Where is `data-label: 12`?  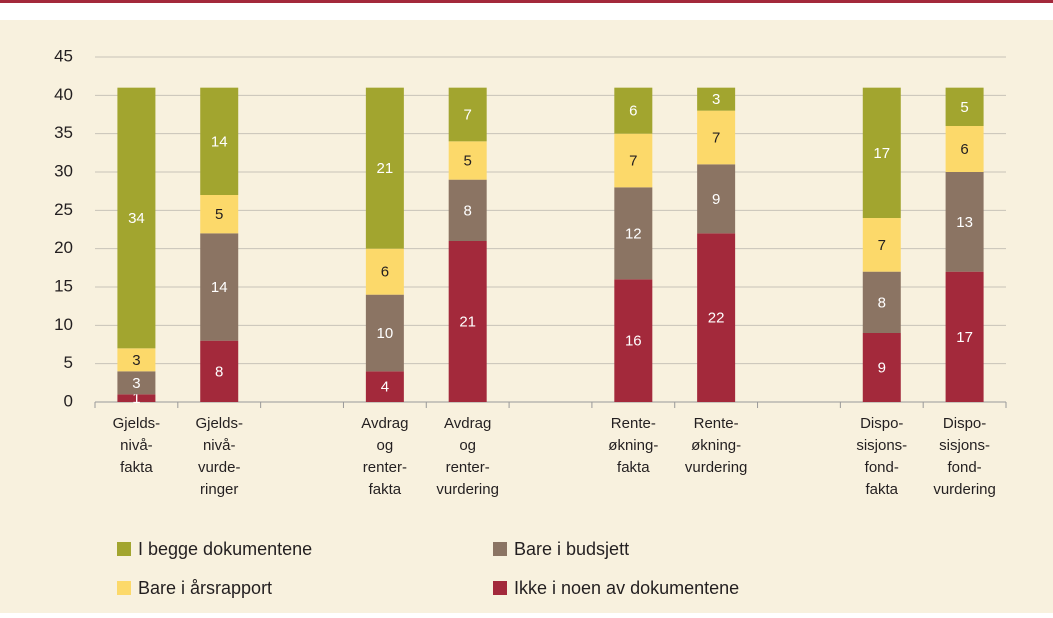
data-label: 12 is located at coordinates (633, 233).